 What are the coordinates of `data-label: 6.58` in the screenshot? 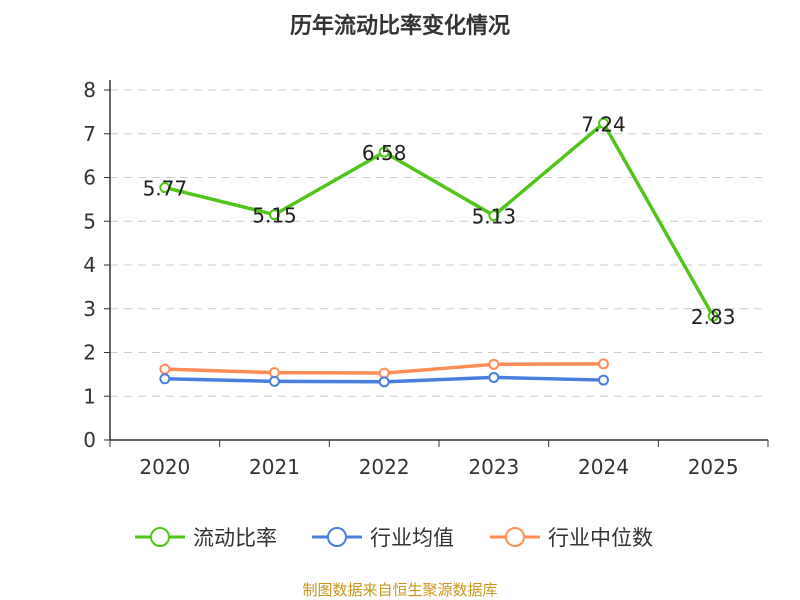 It's located at (384, 153).